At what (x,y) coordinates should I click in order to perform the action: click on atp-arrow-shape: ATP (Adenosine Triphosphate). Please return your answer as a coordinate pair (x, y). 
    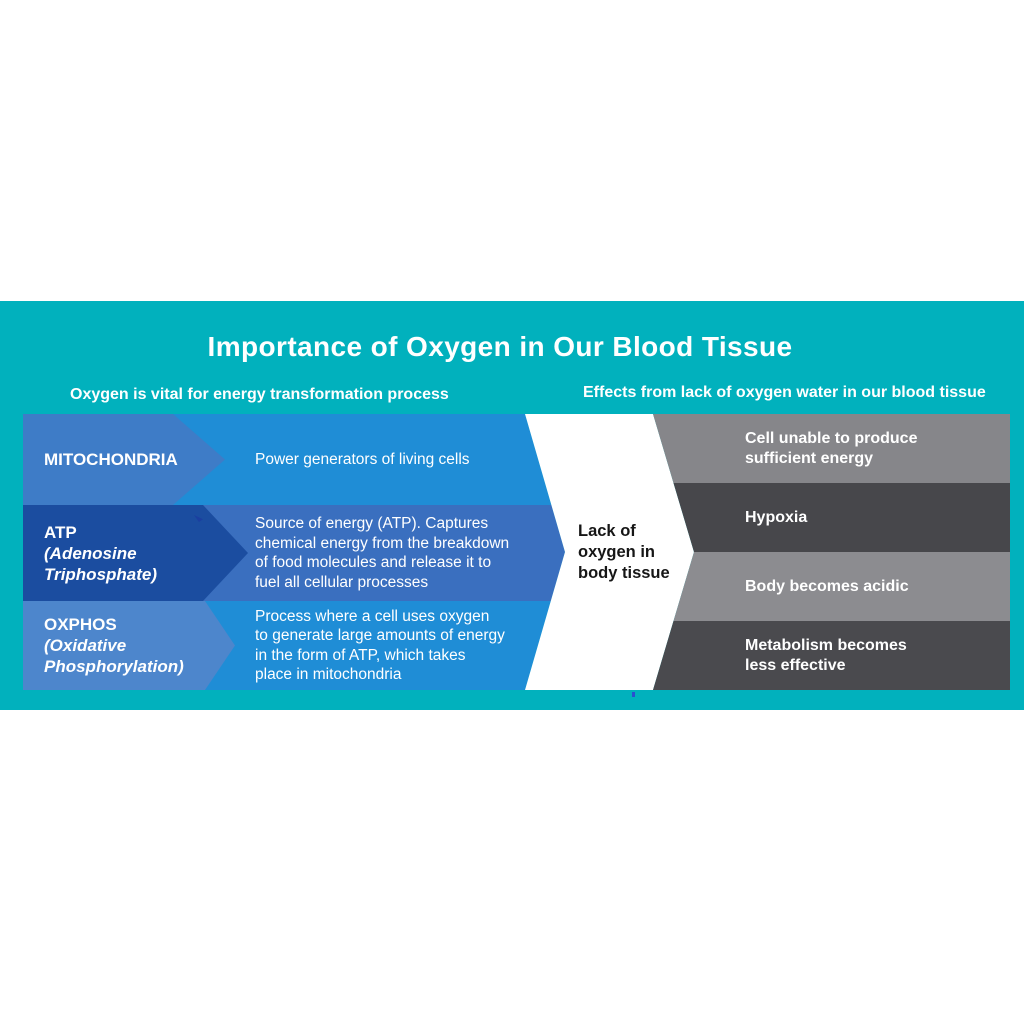
    Looking at the image, I should click on (135, 553).